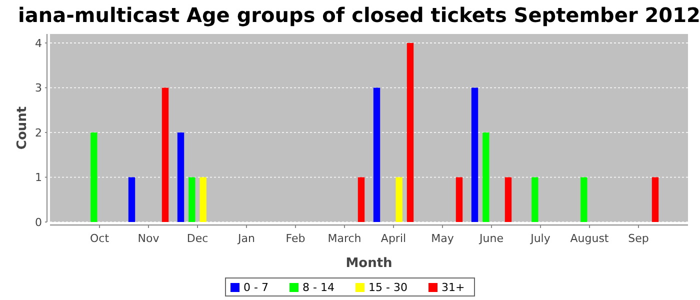 The width and height of the screenshot is (700, 300). I want to click on x-tick-label: July, so click(540, 238).